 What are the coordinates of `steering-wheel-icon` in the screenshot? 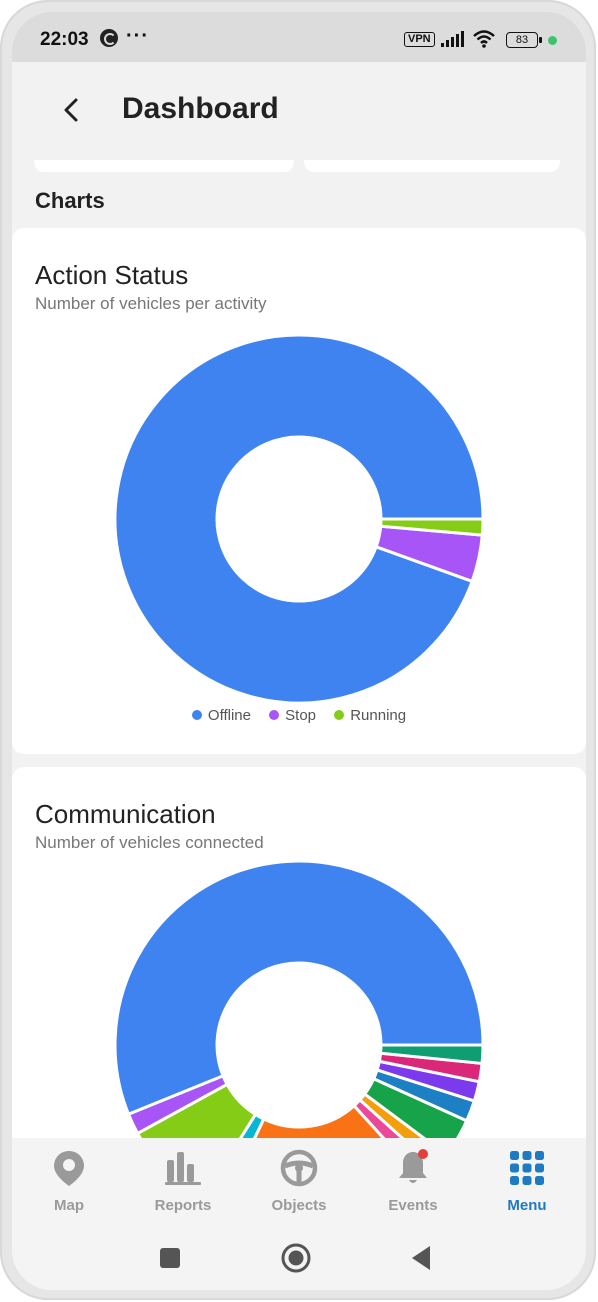 It's located at (299, 1168).